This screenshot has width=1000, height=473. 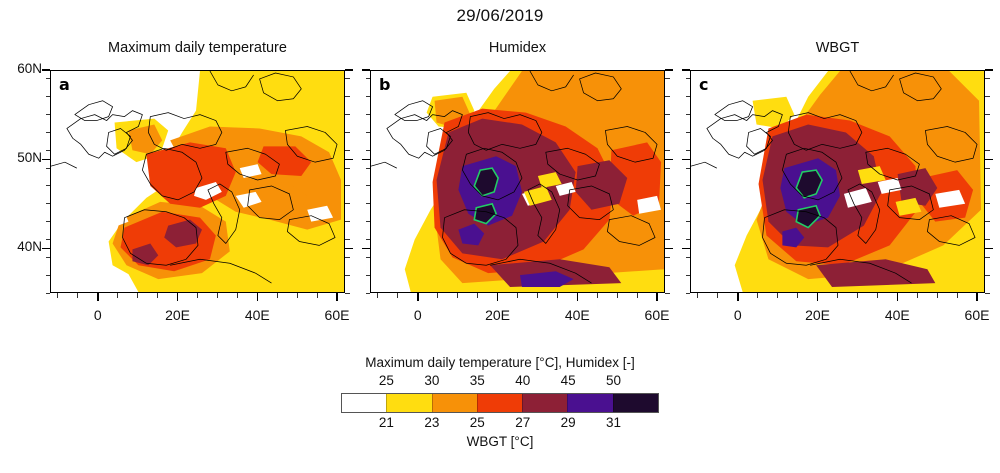 I want to click on xtick-label-c-0: 0, so click(x=737, y=315).